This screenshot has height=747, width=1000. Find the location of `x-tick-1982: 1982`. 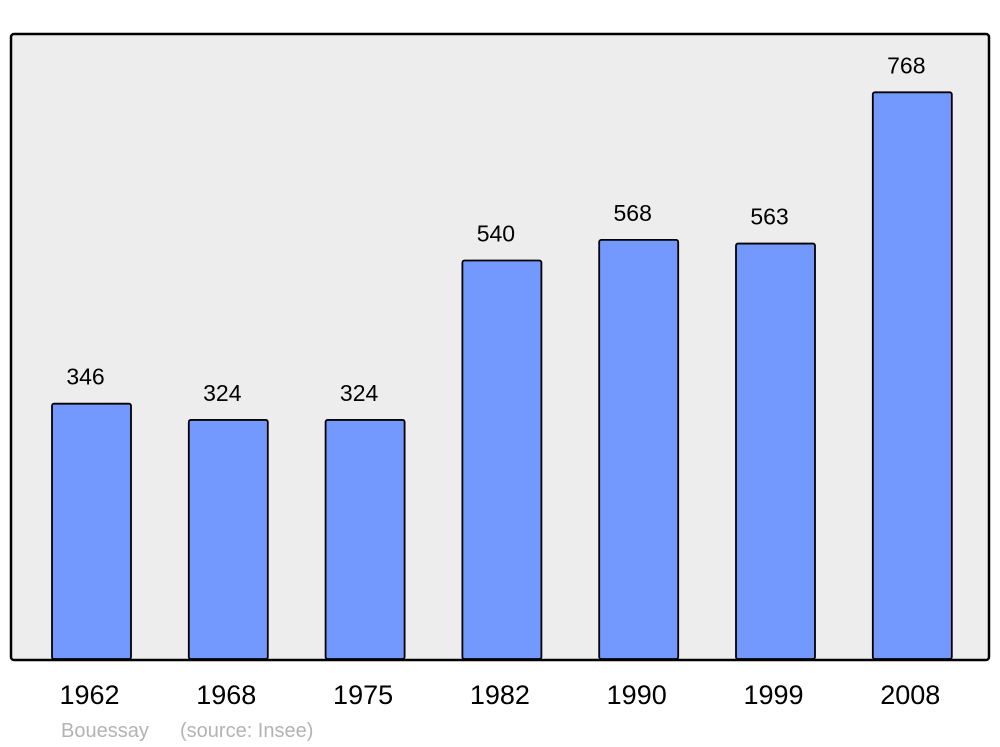

x-tick-1982: 1982 is located at coordinates (500, 695).